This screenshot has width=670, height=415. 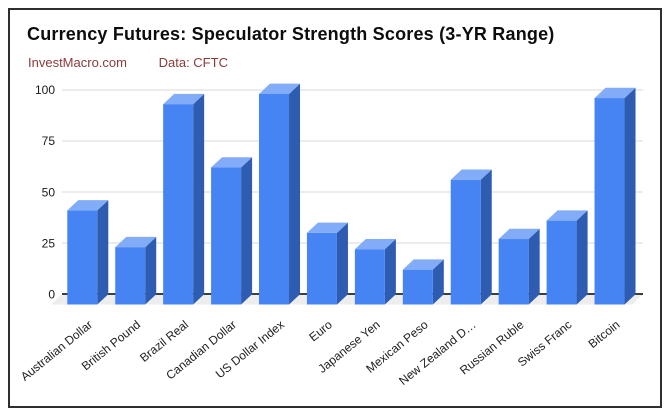 What do you see at coordinates (128, 62) in the screenshot?
I see `chart-subtitle: InvestMacro.com Data: CFTC` at bounding box center [128, 62].